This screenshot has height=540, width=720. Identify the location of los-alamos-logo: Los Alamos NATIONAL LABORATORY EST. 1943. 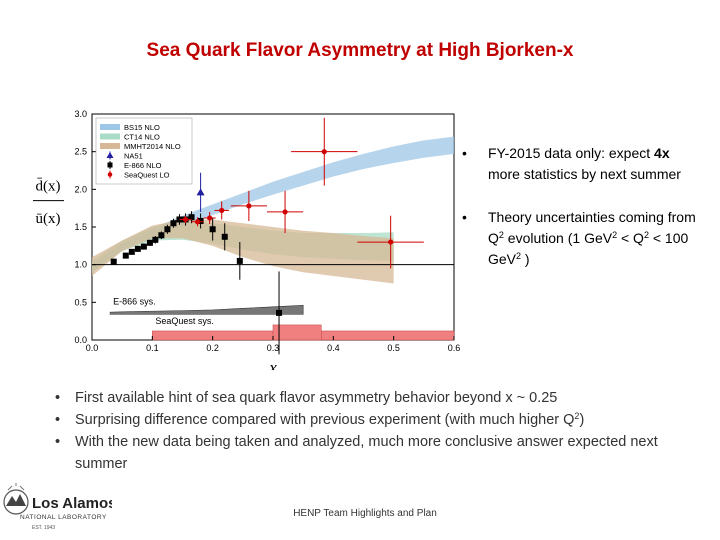
(57, 507).